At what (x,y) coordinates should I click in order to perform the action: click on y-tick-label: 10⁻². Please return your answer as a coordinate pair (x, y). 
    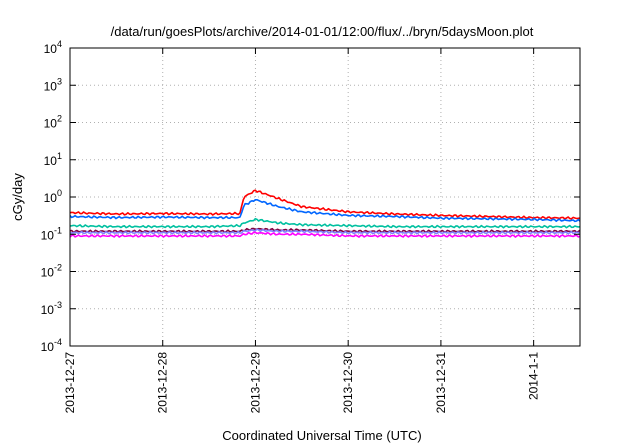
    Looking at the image, I should click on (51, 271).